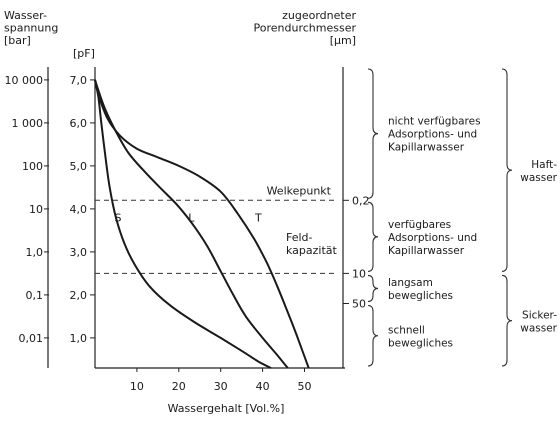  What do you see at coordinates (343, 40) in the screenshot?
I see `right-axis-title-line: [μm]` at bounding box center [343, 40].